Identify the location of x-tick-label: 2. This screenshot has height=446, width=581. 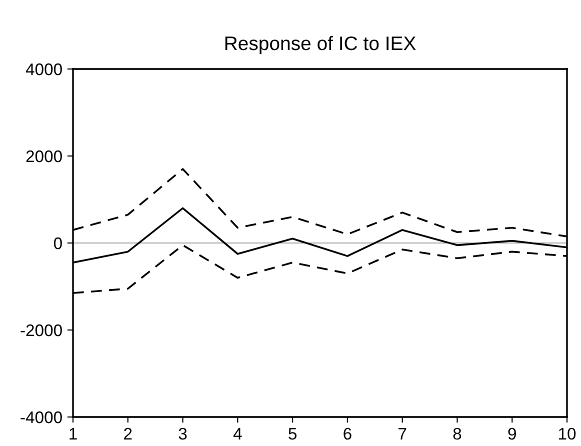
(128, 434).